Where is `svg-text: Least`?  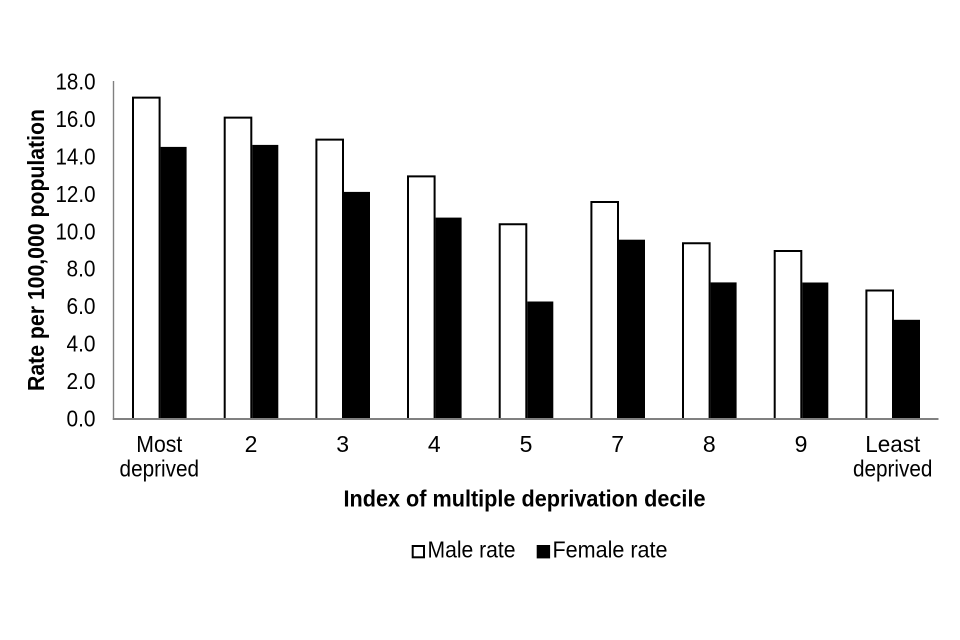 svg-text: Least is located at coordinates (893, 444).